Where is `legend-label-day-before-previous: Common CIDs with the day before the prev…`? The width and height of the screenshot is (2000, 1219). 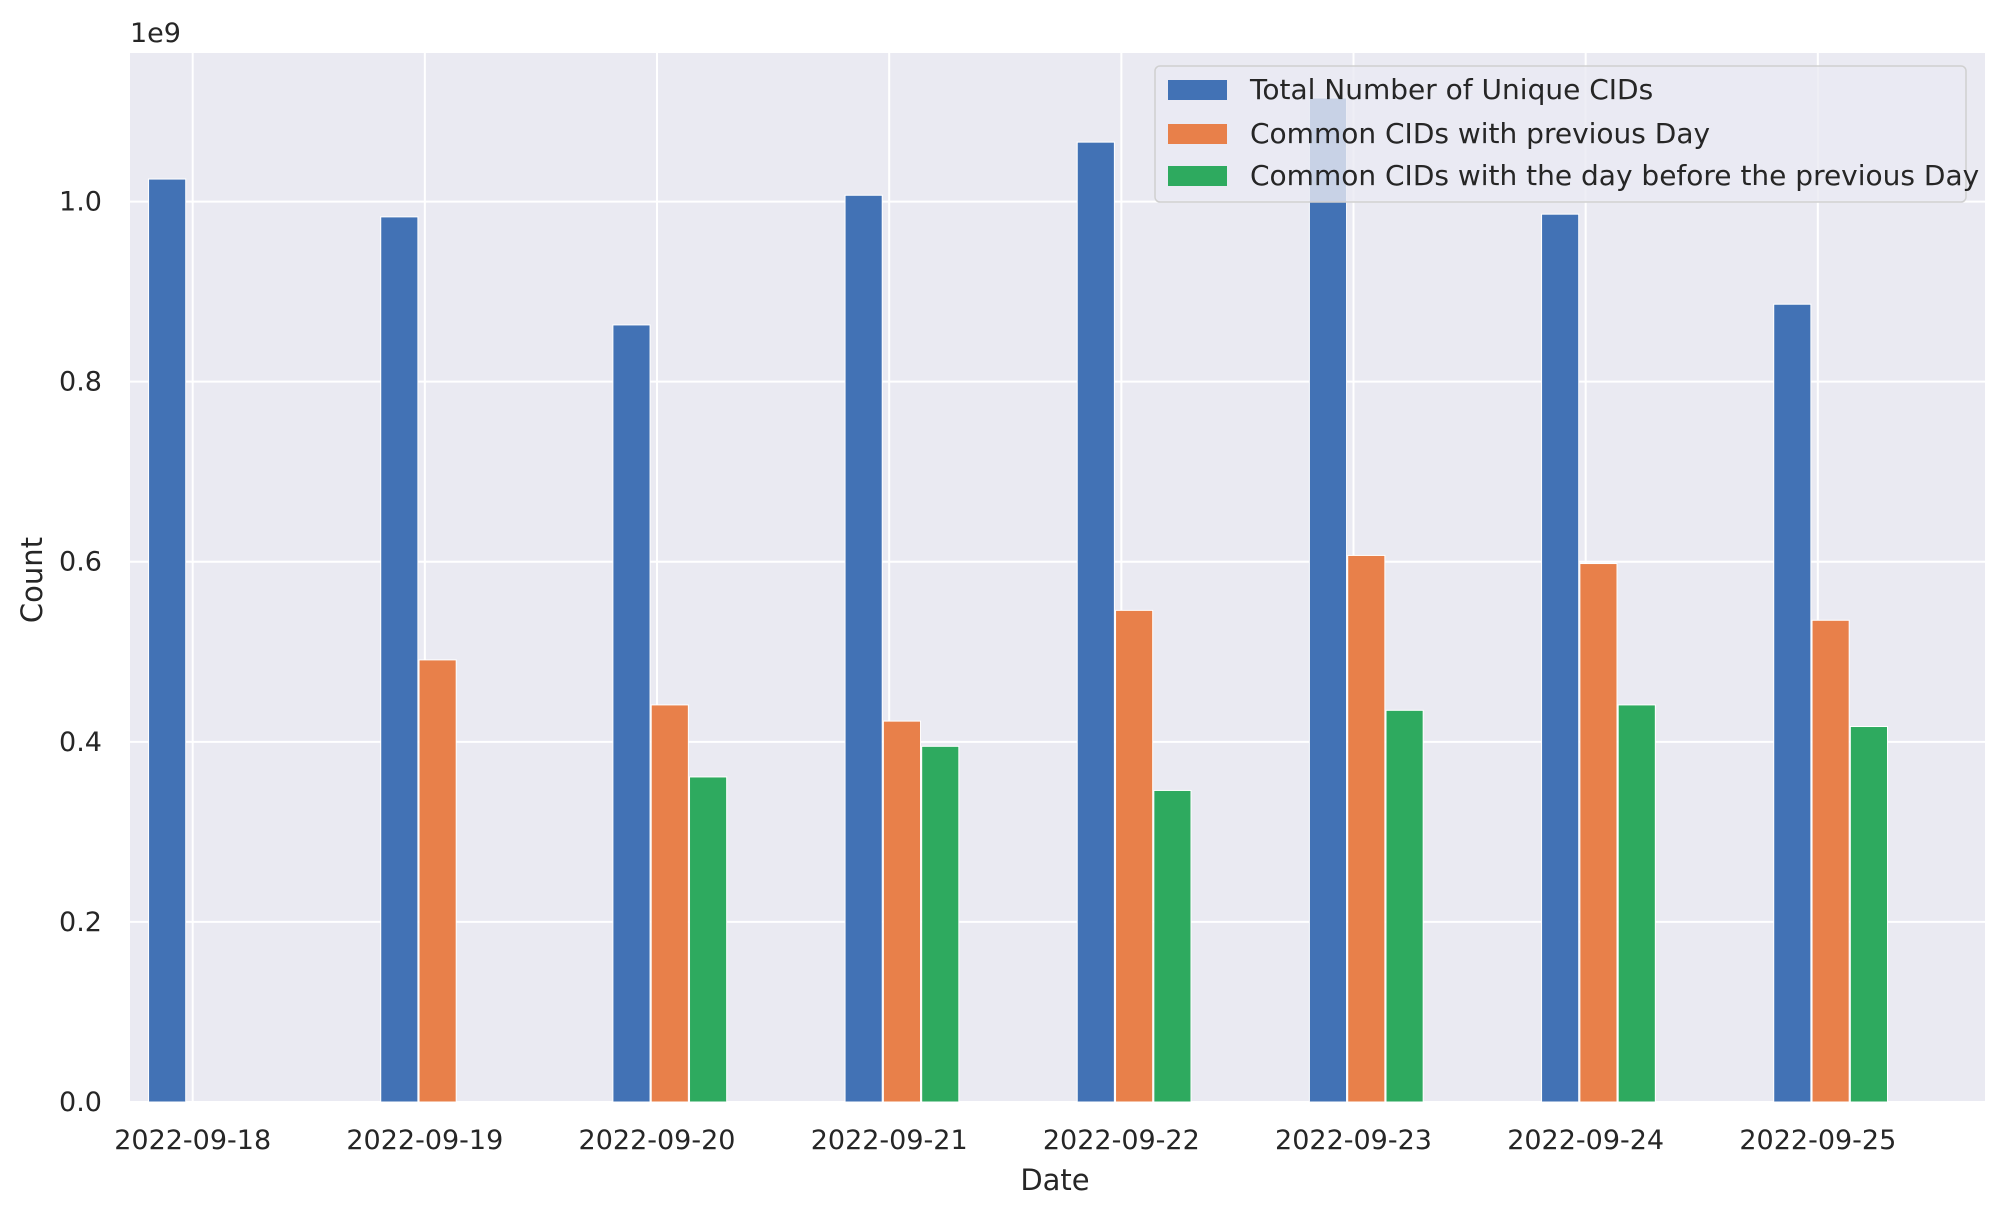 legend-label-day-before-previous: Common CIDs with the day before the prev… is located at coordinates (1614, 175).